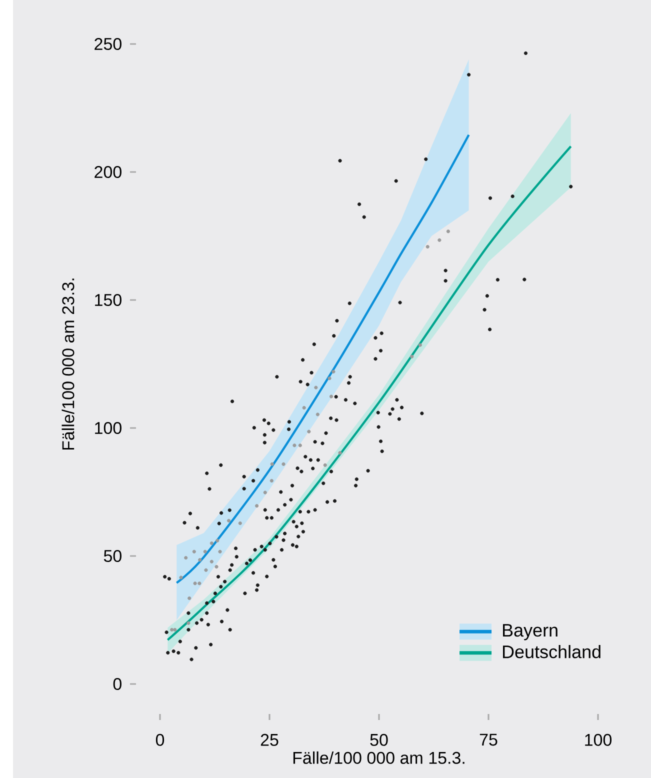  What do you see at coordinates (117, 684) in the screenshot?
I see `y-tick-label: 0` at bounding box center [117, 684].